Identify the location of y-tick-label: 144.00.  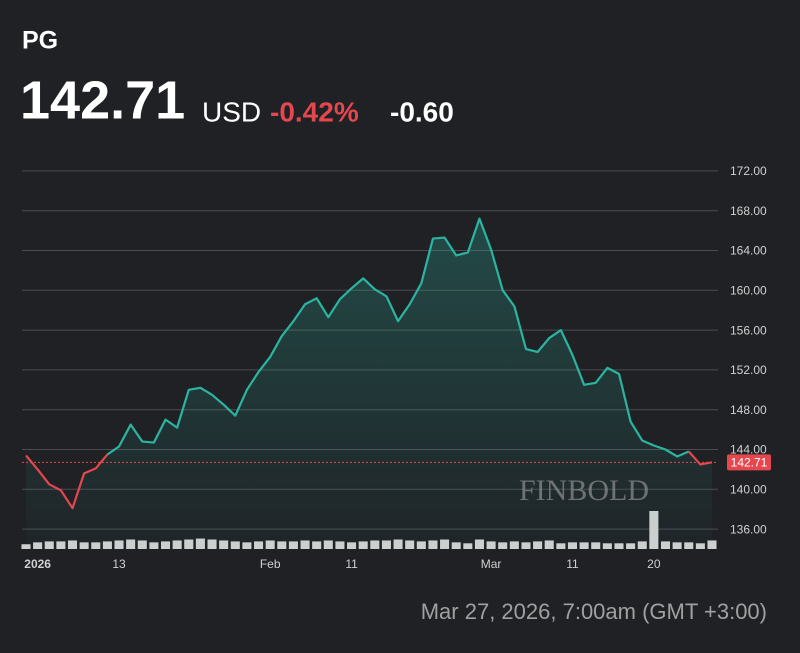
(748, 450).